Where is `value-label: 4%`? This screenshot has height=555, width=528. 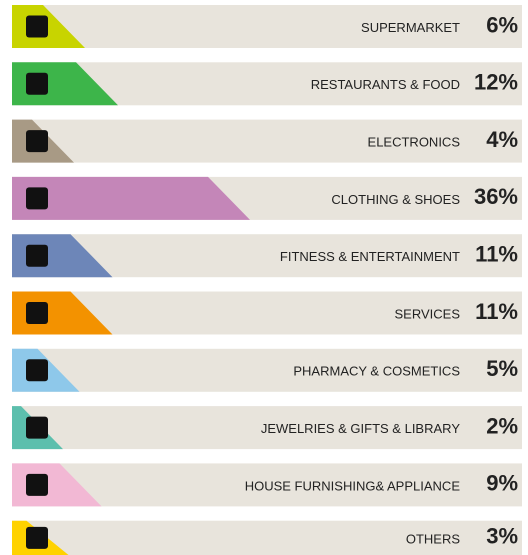 value-label: 4% is located at coordinates (502, 139).